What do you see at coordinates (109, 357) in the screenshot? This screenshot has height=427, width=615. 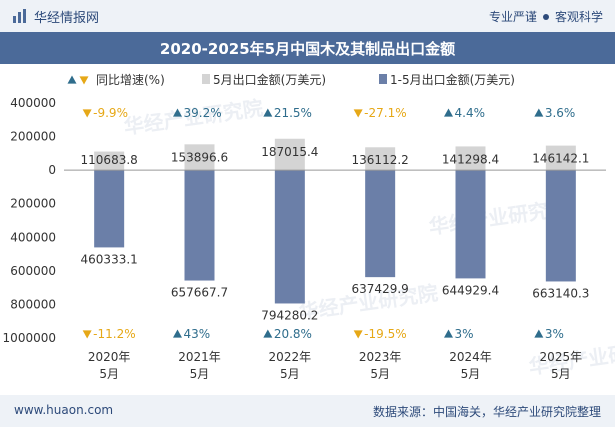 I see `x-tick-label: 2020年` at bounding box center [109, 357].